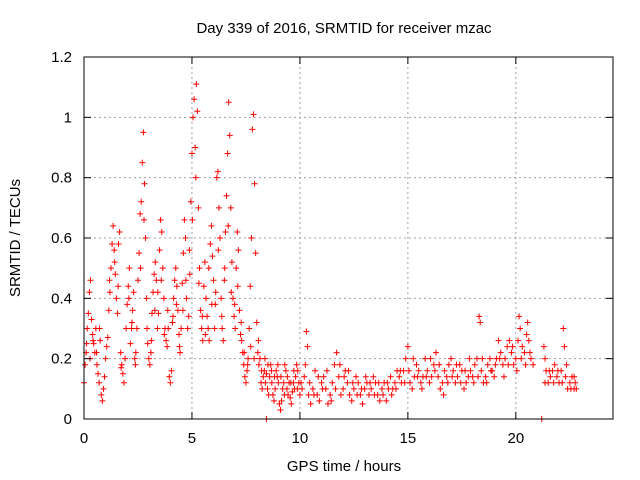 The height and width of the screenshot is (480, 640). Describe the element at coordinates (302, 438) in the screenshot. I see `x-axis-tick-labels: 0 5 10 15 20` at that location.